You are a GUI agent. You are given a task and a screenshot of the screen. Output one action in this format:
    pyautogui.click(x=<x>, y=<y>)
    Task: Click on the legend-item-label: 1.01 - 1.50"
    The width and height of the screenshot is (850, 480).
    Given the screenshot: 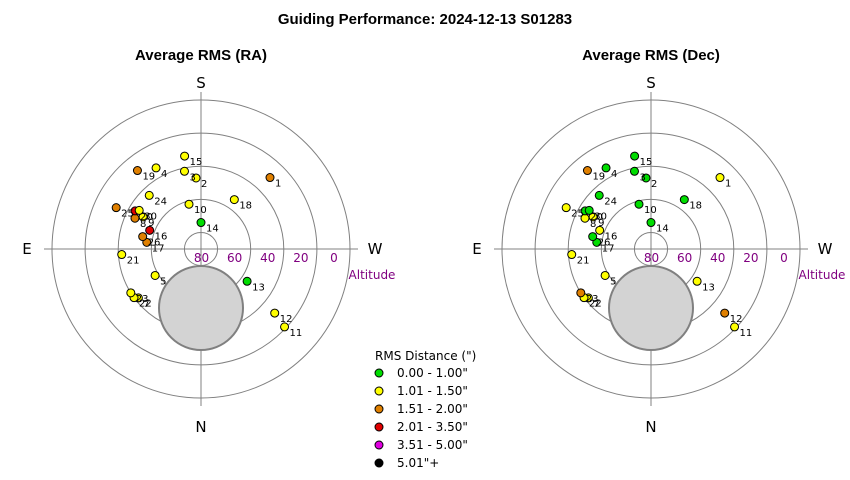 What is the action you would take?
    pyautogui.click(x=432, y=391)
    